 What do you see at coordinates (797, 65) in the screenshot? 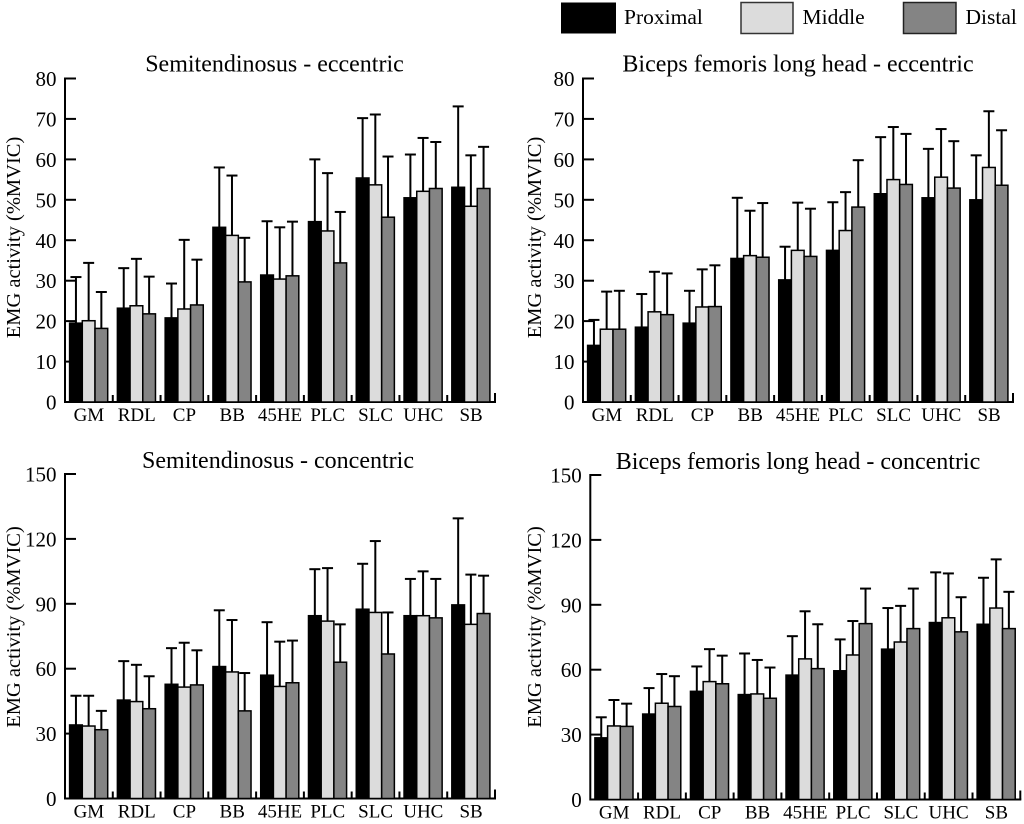
I see `svg-text:Biceps femoris long head - ecc: Biceps femoris long head - eccentric` at bounding box center [797, 65].